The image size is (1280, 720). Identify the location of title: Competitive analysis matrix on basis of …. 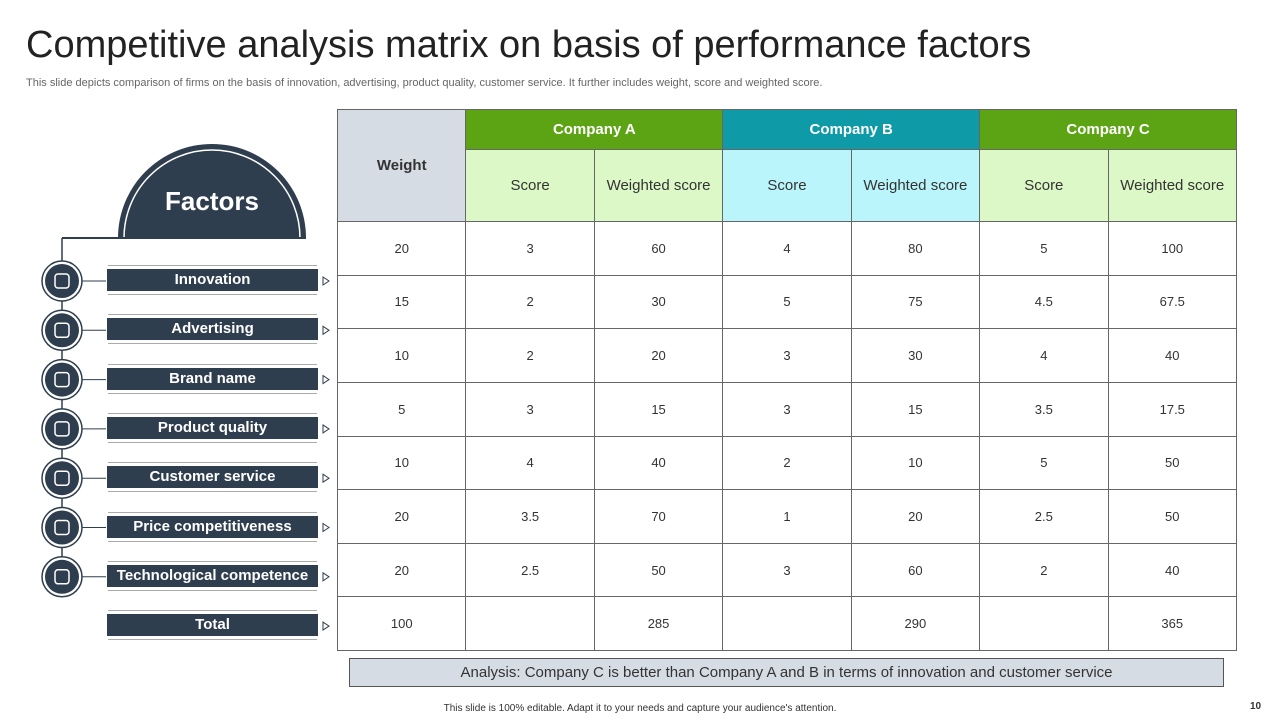
(529, 45).